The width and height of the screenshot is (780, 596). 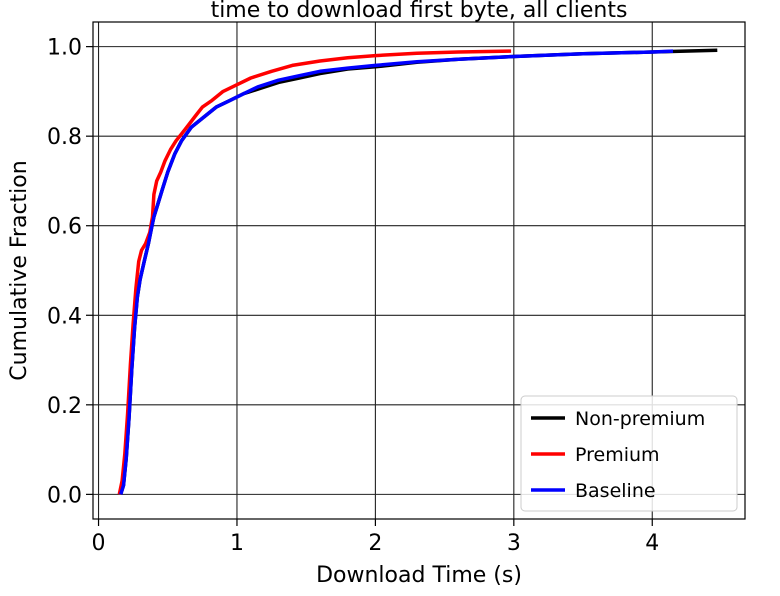 What do you see at coordinates (237, 543) in the screenshot?
I see `x-tick-label: 1` at bounding box center [237, 543].